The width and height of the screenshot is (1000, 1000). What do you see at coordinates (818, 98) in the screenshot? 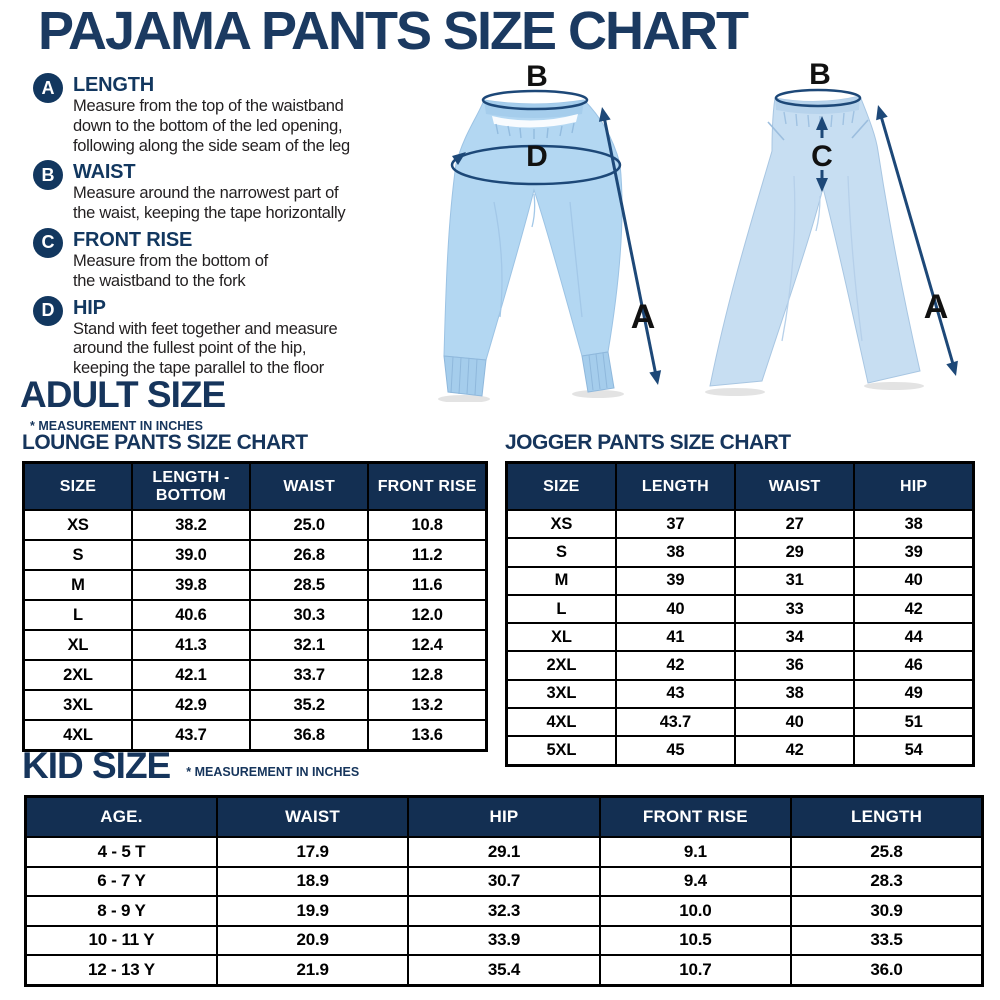
I see `waist-measure-ellipse` at bounding box center [818, 98].